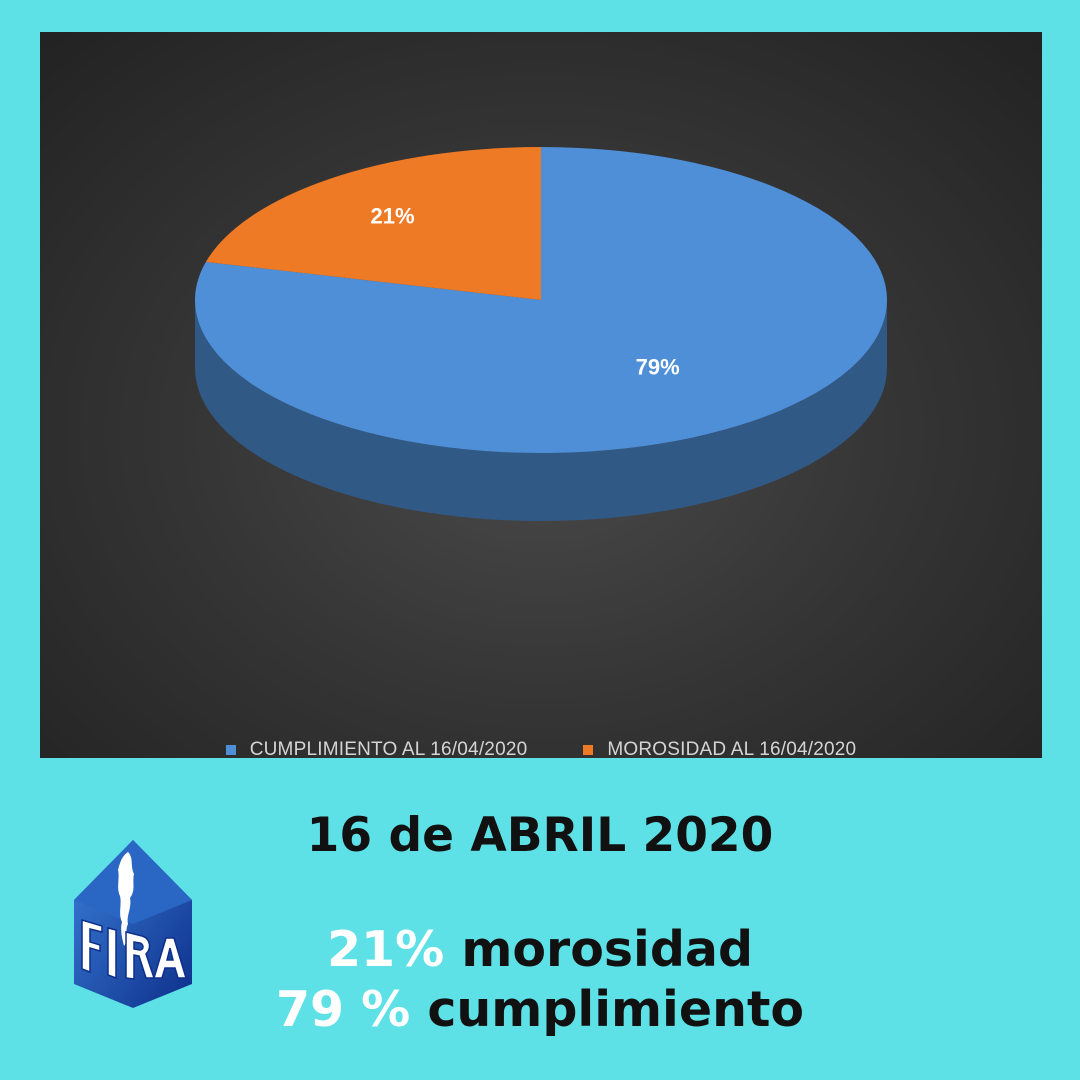 This screenshot has width=1080, height=1080. What do you see at coordinates (385, 949) in the screenshot?
I see `morosidad-percent: 21%` at bounding box center [385, 949].